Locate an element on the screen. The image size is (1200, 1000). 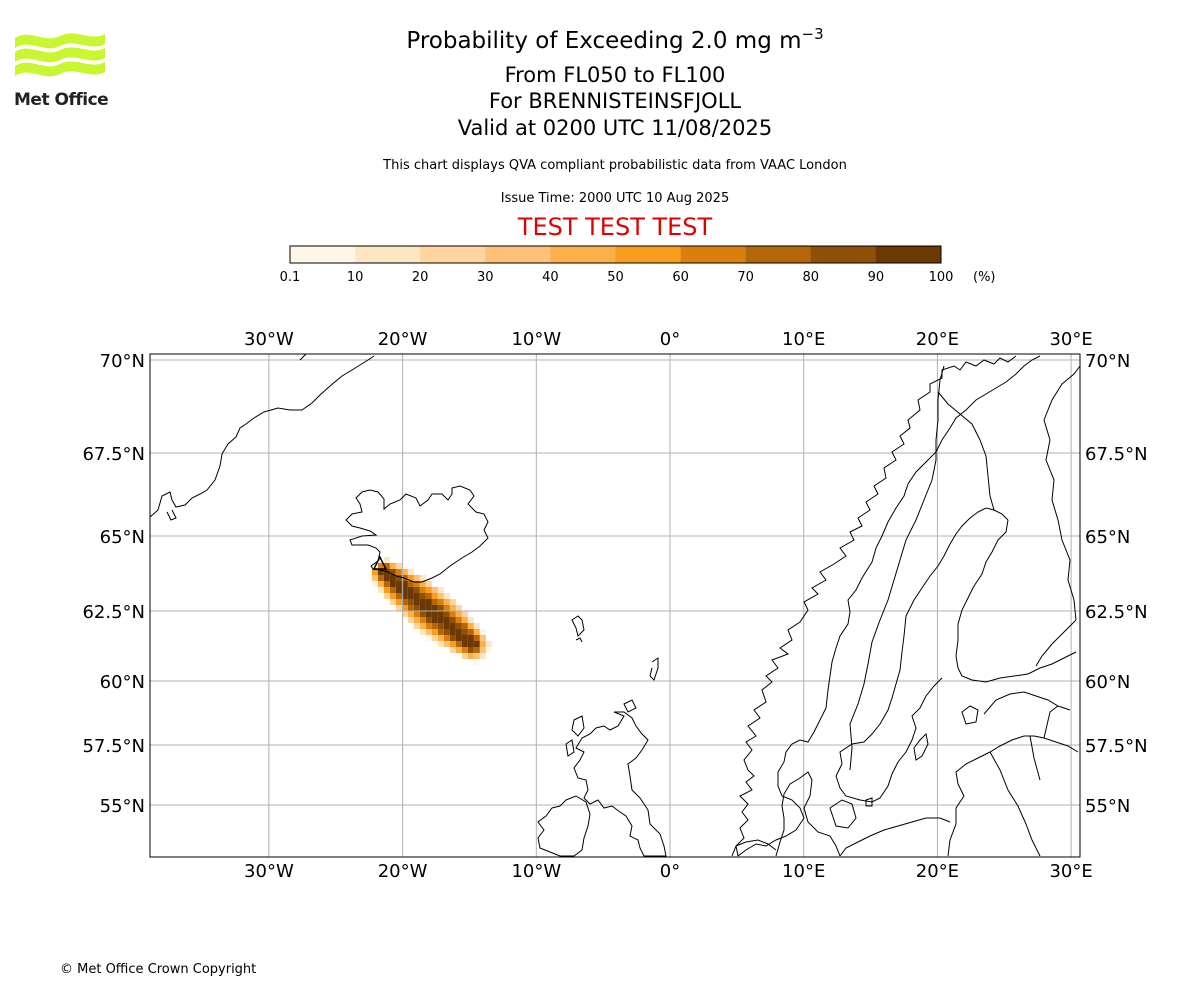
volcano-name: For BRENNISTEINSFJOLL is located at coordinates (615, 101).